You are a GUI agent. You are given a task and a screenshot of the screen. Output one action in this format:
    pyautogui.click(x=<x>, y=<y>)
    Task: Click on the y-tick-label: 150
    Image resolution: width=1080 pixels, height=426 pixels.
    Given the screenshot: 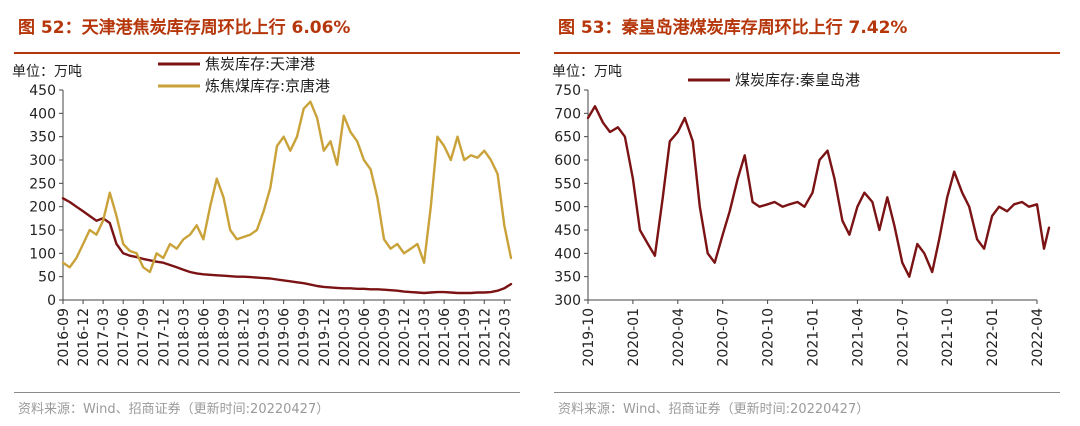 What is the action you would take?
    pyautogui.click(x=42, y=231)
    